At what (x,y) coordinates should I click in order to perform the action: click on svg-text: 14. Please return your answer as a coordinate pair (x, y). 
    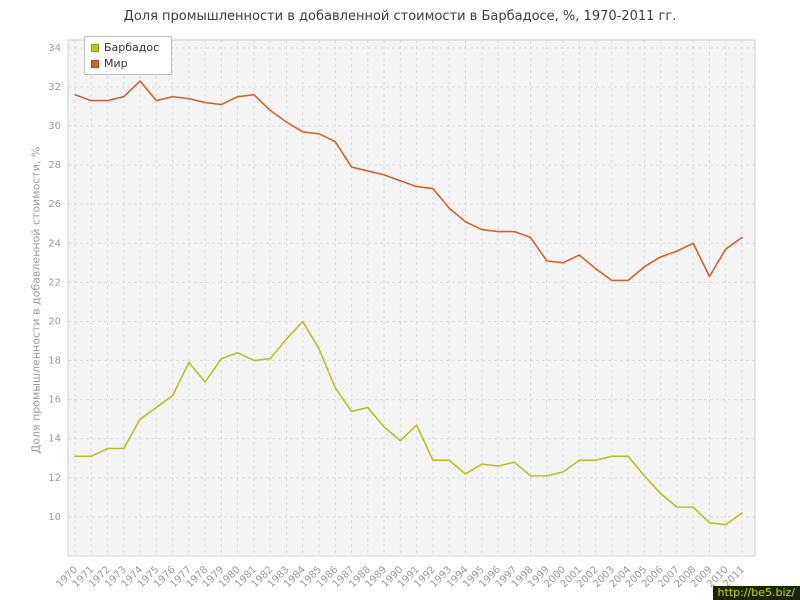
    Looking at the image, I should click on (54, 439).